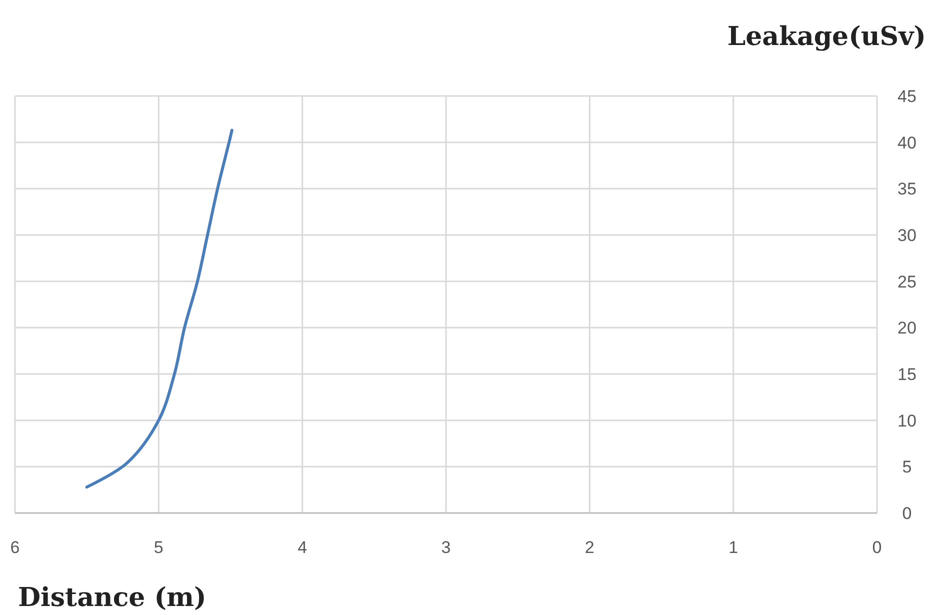 This screenshot has height=615, width=935. What do you see at coordinates (826, 37) in the screenshot?
I see `y-axis-title: Leakage(uSv)` at bounding box center [826, 37].